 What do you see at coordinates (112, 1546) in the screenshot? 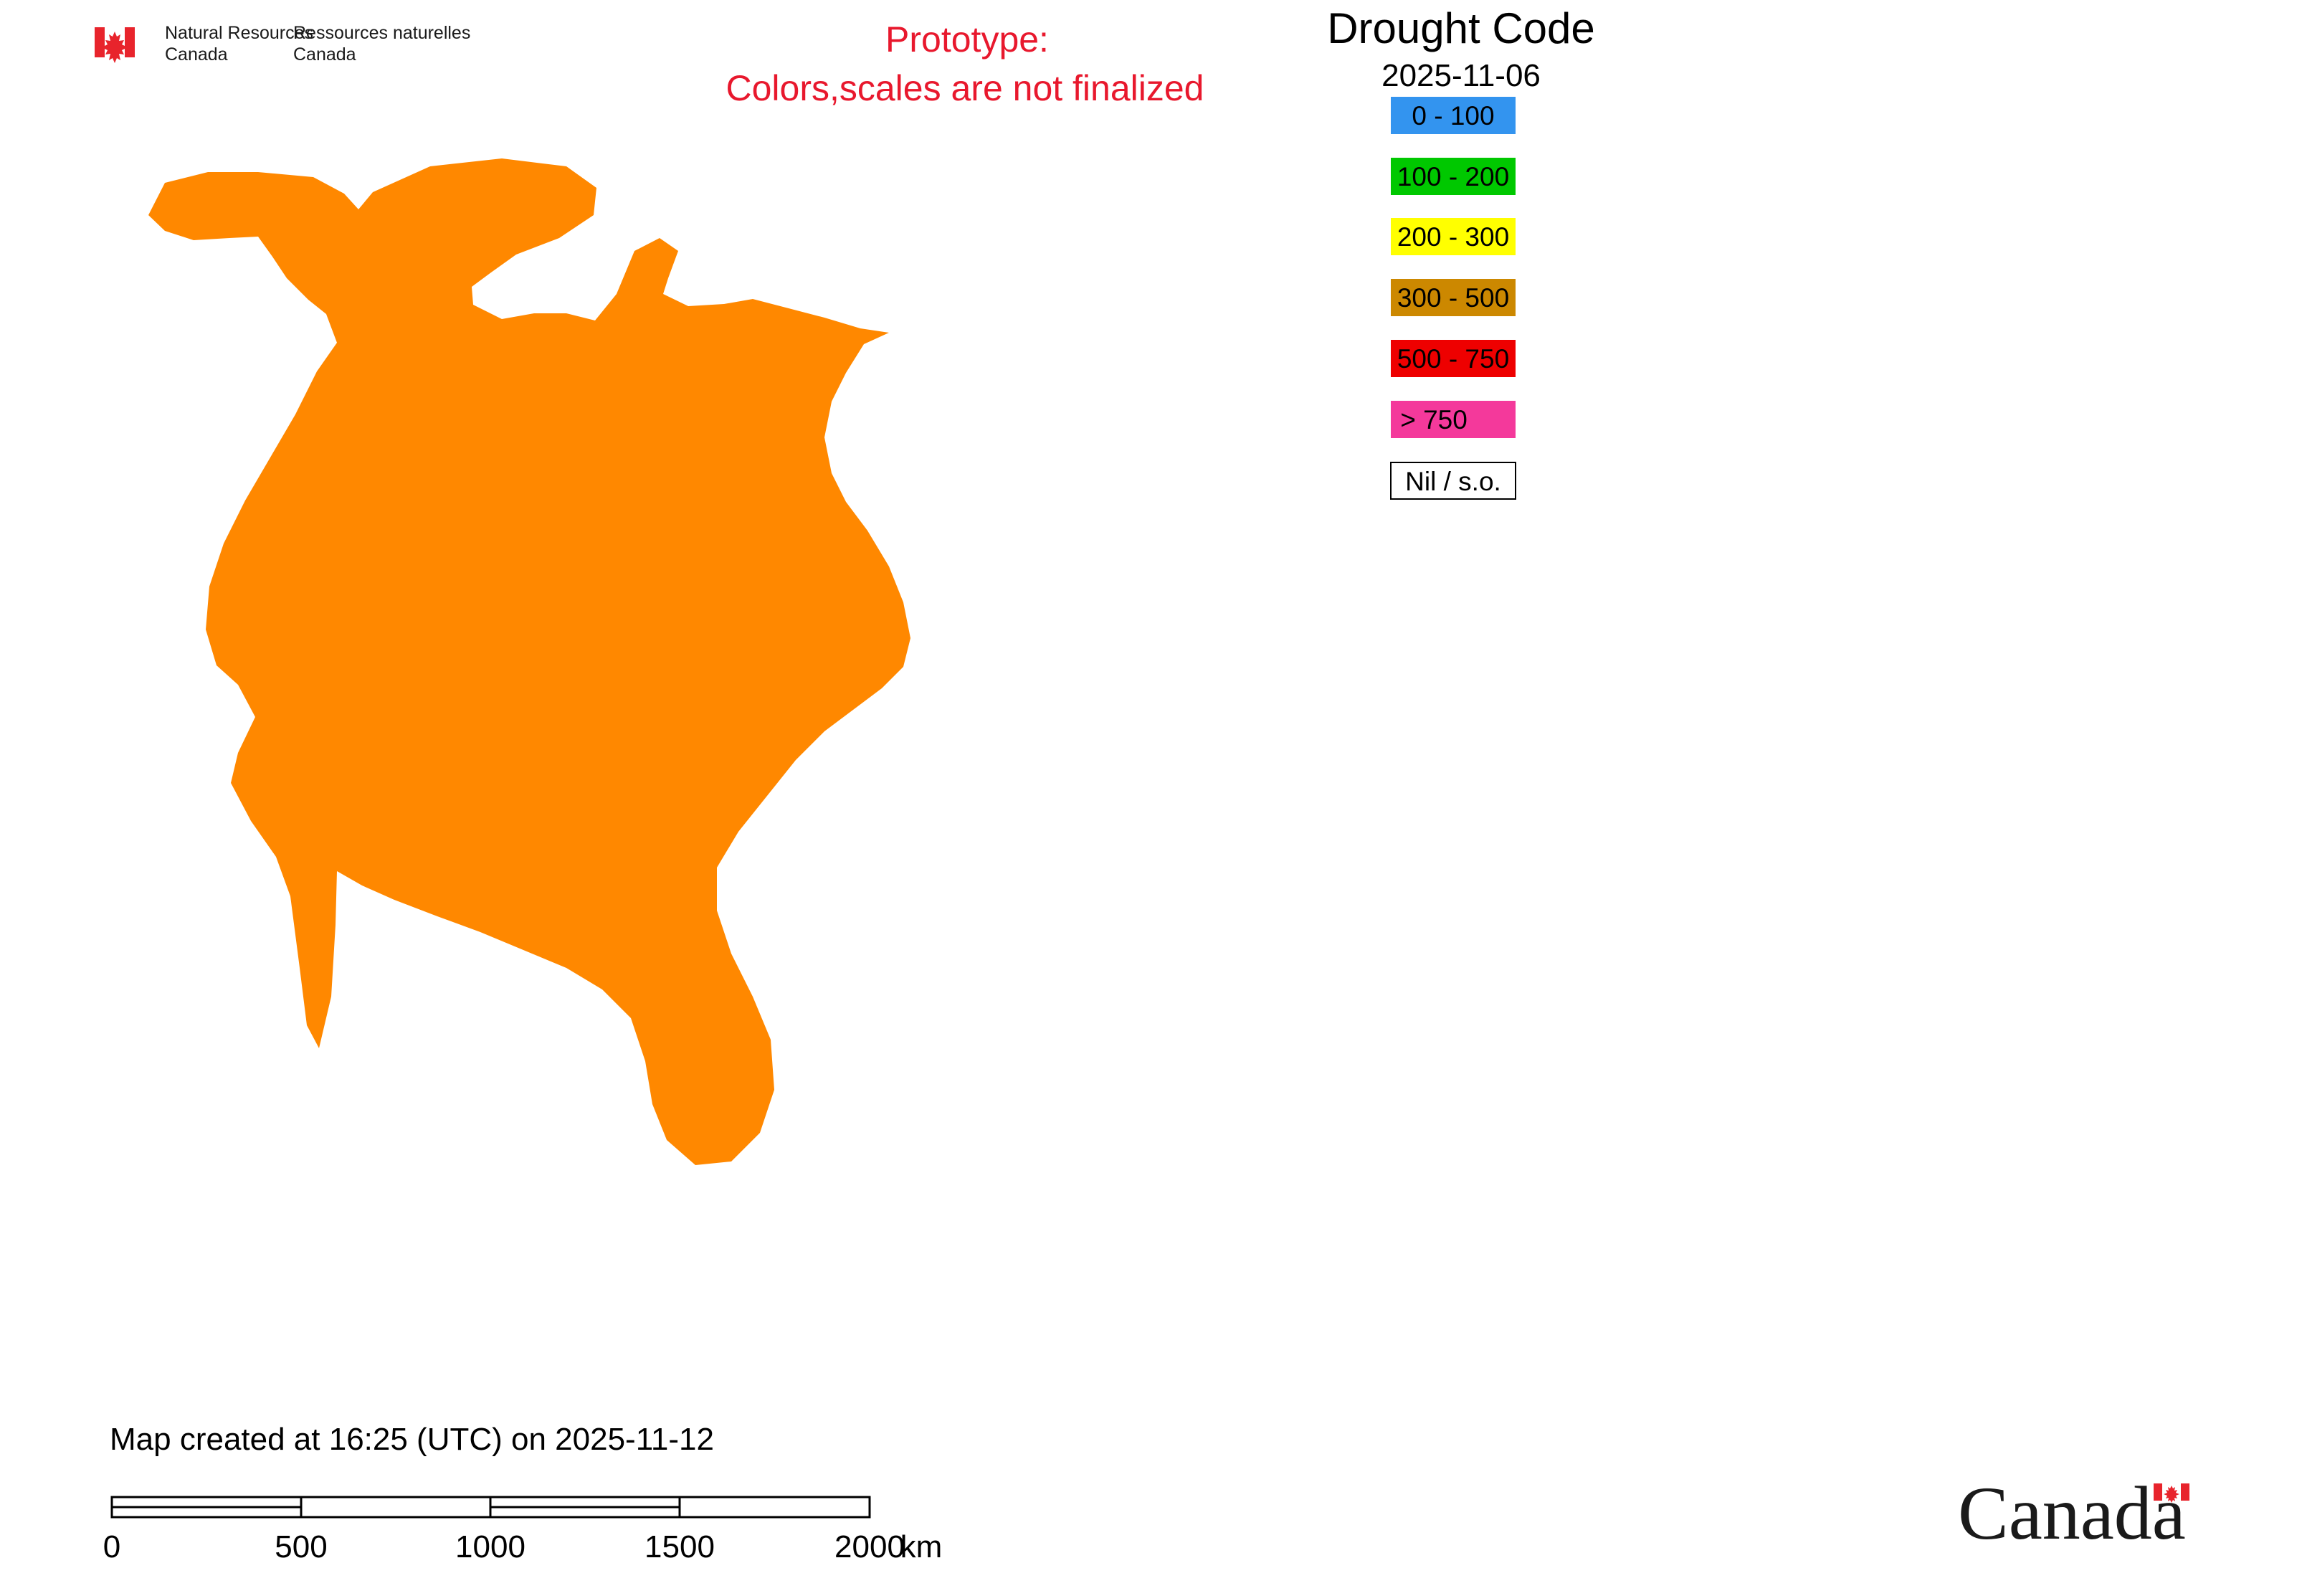
I see `svg-text: 0` at bounding box center [112, 1546].